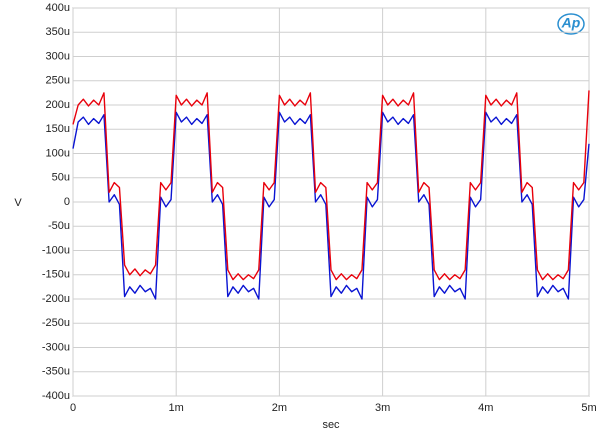  What do you see at coordinates (67, 202) in the screenshot?
I see `y-tick-label: 0` at bounding box center [67, 202].